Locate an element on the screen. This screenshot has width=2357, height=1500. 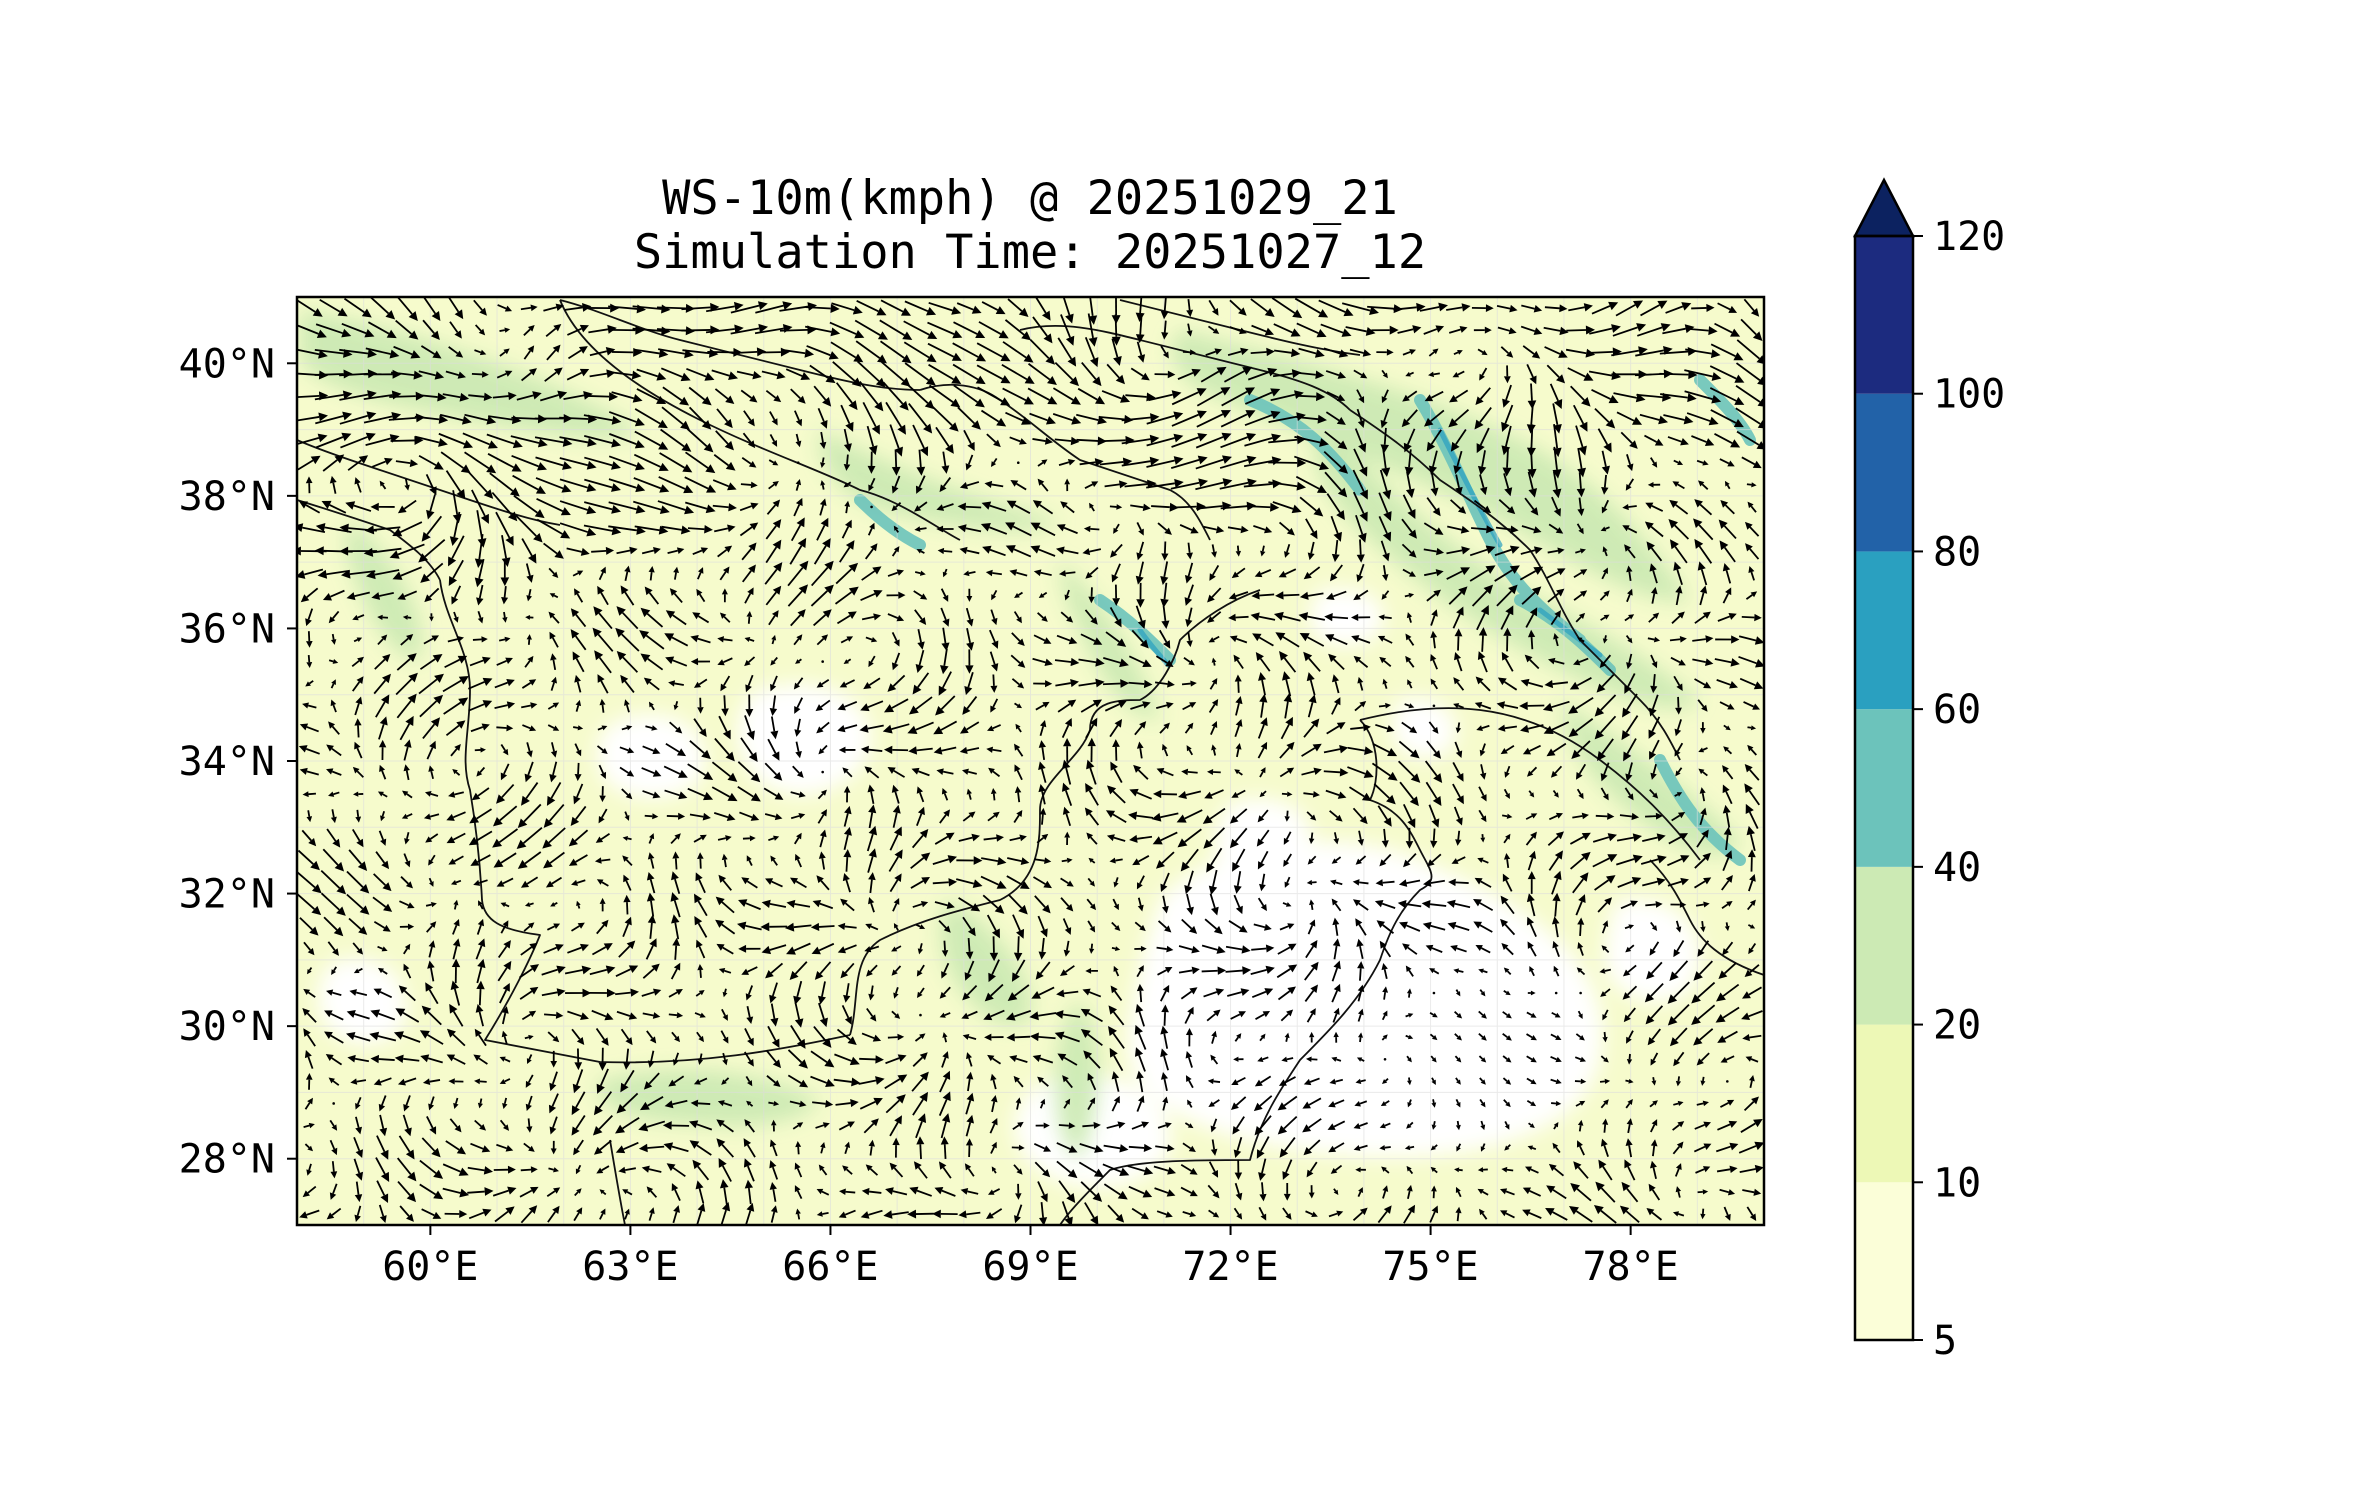
lon-tick-label: 66°E is located at coordinates (830, 1267).